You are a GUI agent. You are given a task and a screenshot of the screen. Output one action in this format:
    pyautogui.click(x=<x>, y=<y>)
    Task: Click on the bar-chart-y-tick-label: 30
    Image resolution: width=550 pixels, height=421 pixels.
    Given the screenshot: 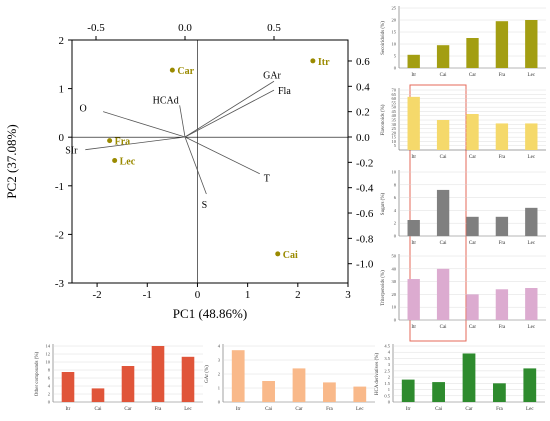 What is the action you would take?
    pyautogui.click(x=394, y=281)
    